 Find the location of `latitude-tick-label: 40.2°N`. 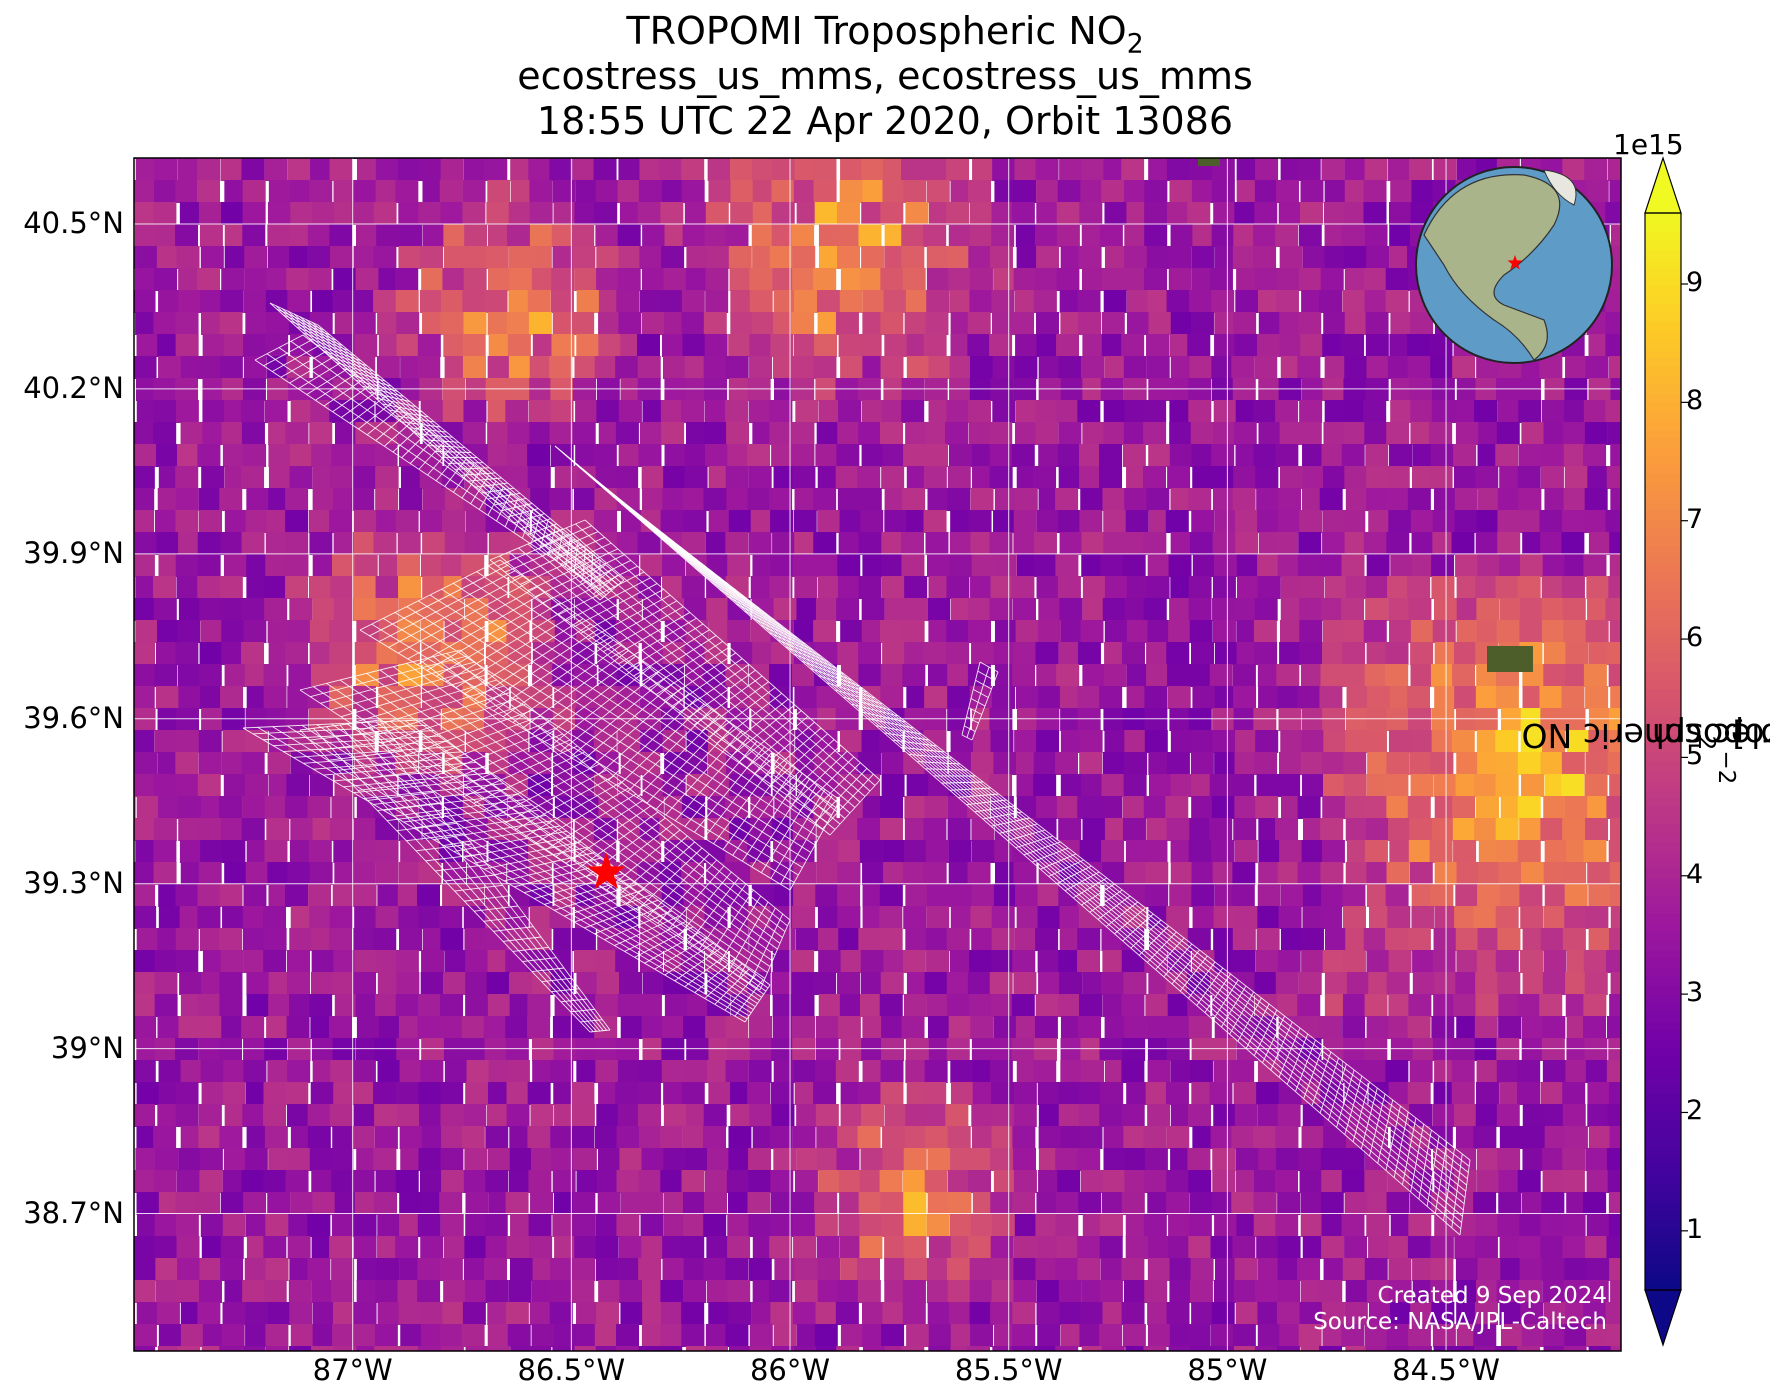

latitude-tick-label: 40.2°N is located at coordinates (73, 387).